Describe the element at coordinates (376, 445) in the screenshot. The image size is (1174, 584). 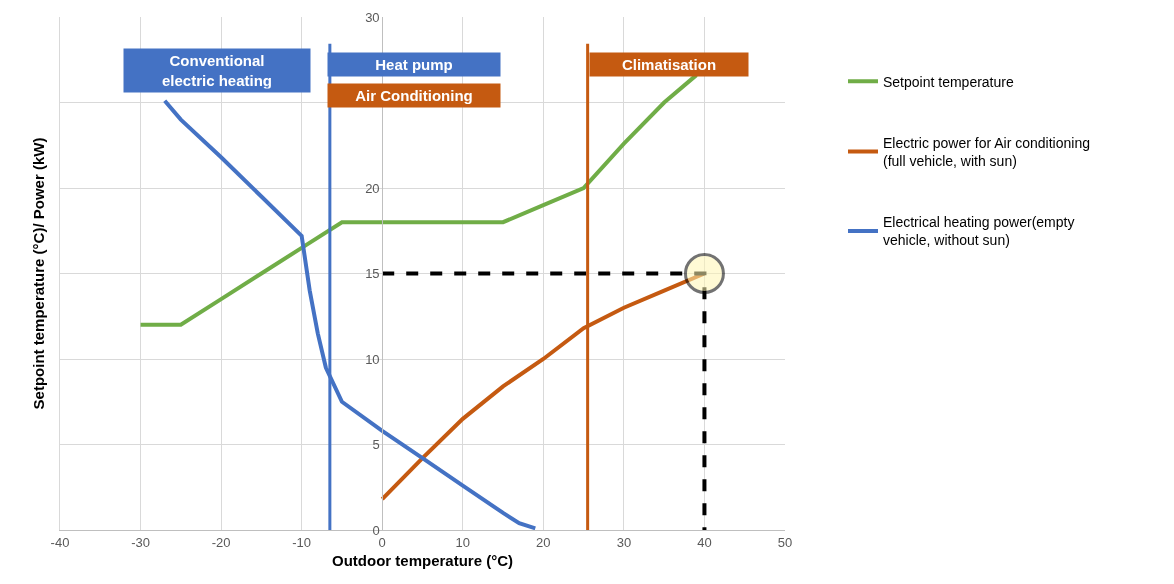
I see `y-tick-label: 5` at that location.